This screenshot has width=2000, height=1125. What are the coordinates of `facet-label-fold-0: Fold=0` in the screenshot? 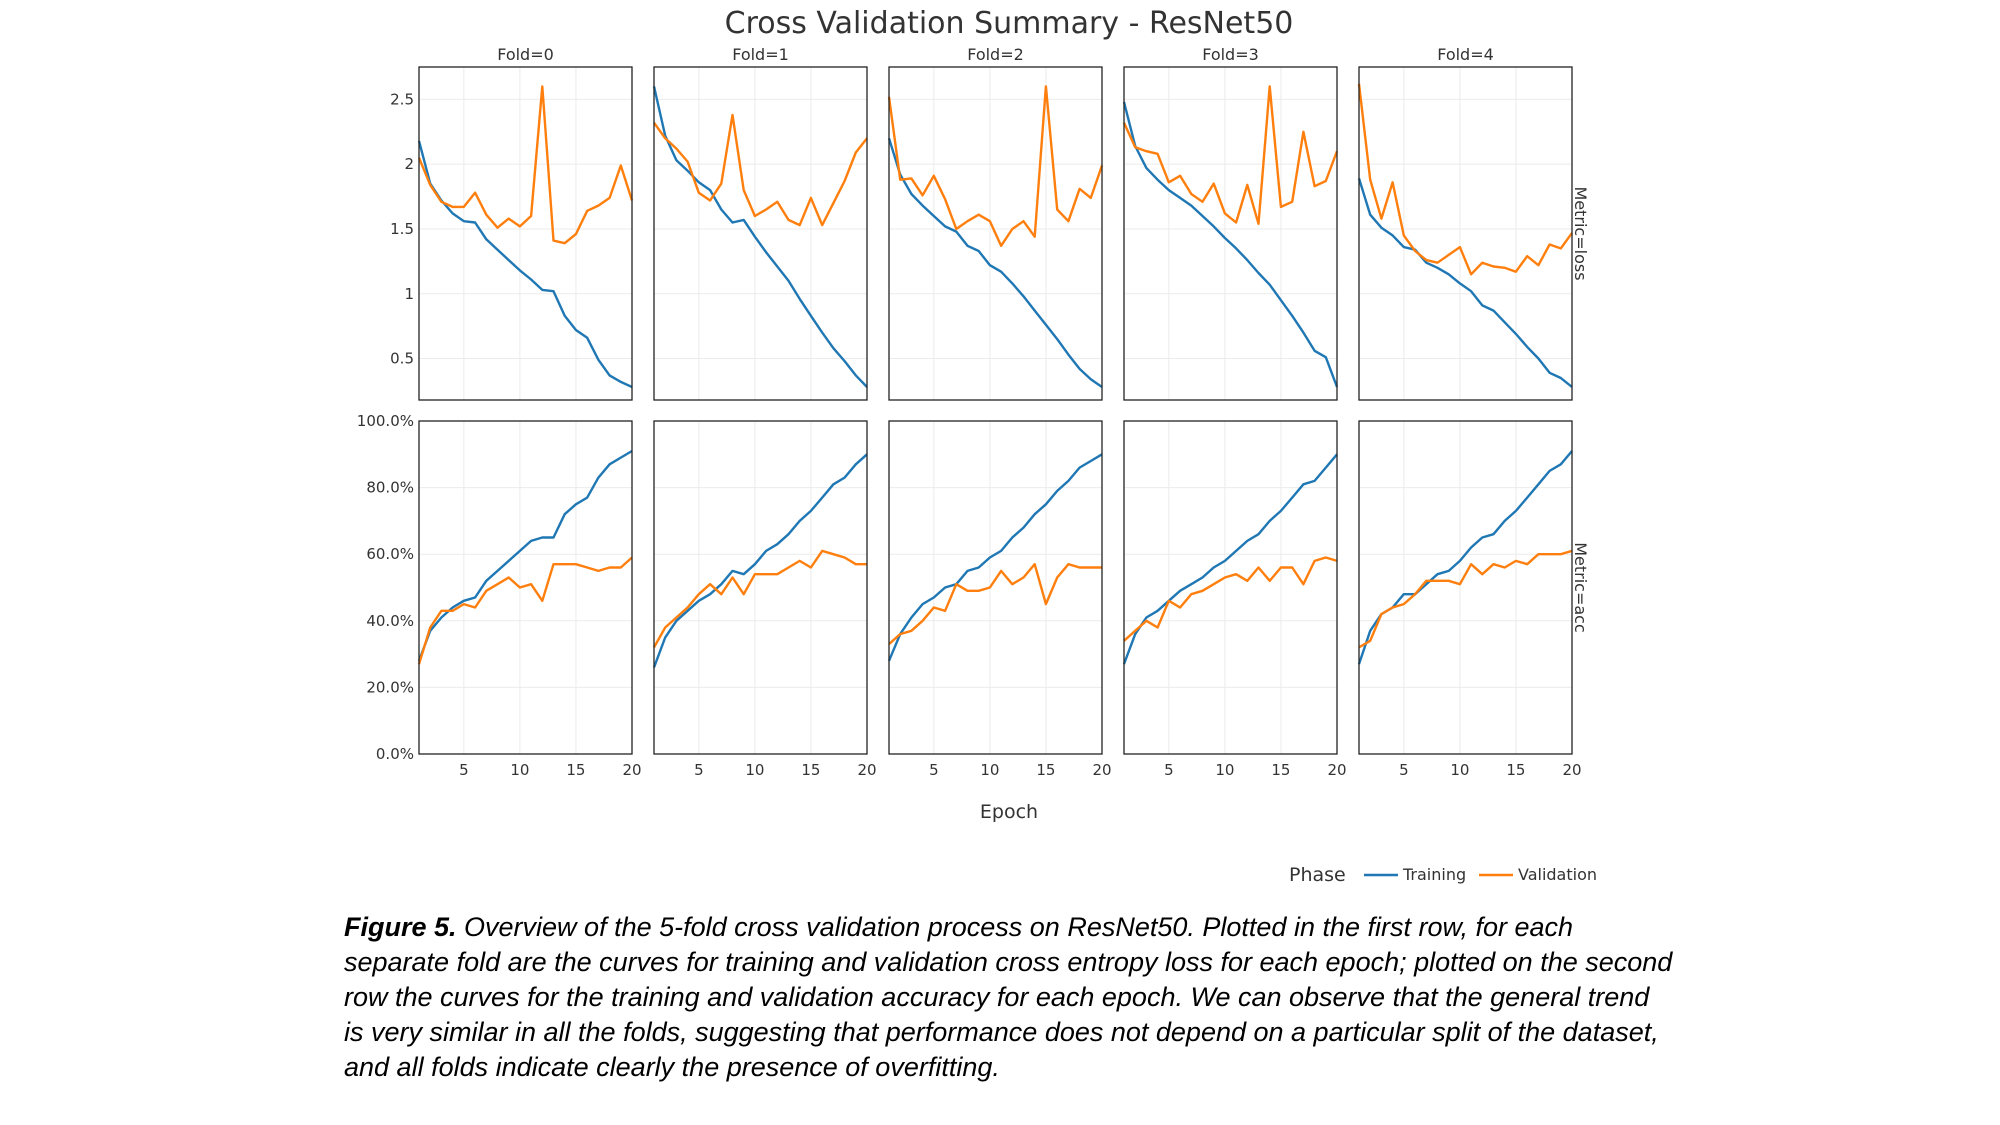 It's located at (525, 54).